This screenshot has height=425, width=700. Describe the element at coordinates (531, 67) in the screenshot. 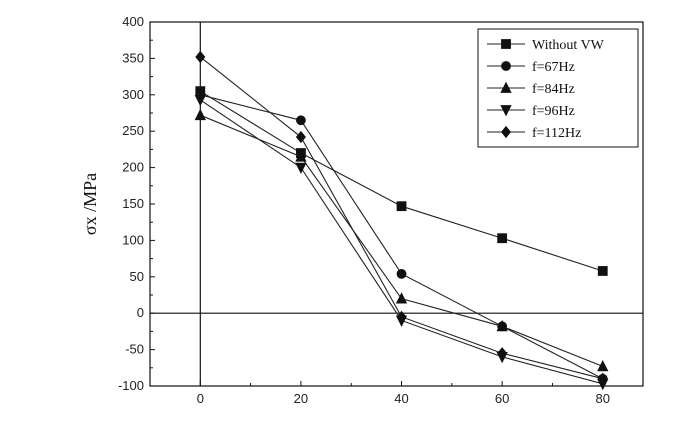

I see `legend-entry: f=67Hz` at that location.